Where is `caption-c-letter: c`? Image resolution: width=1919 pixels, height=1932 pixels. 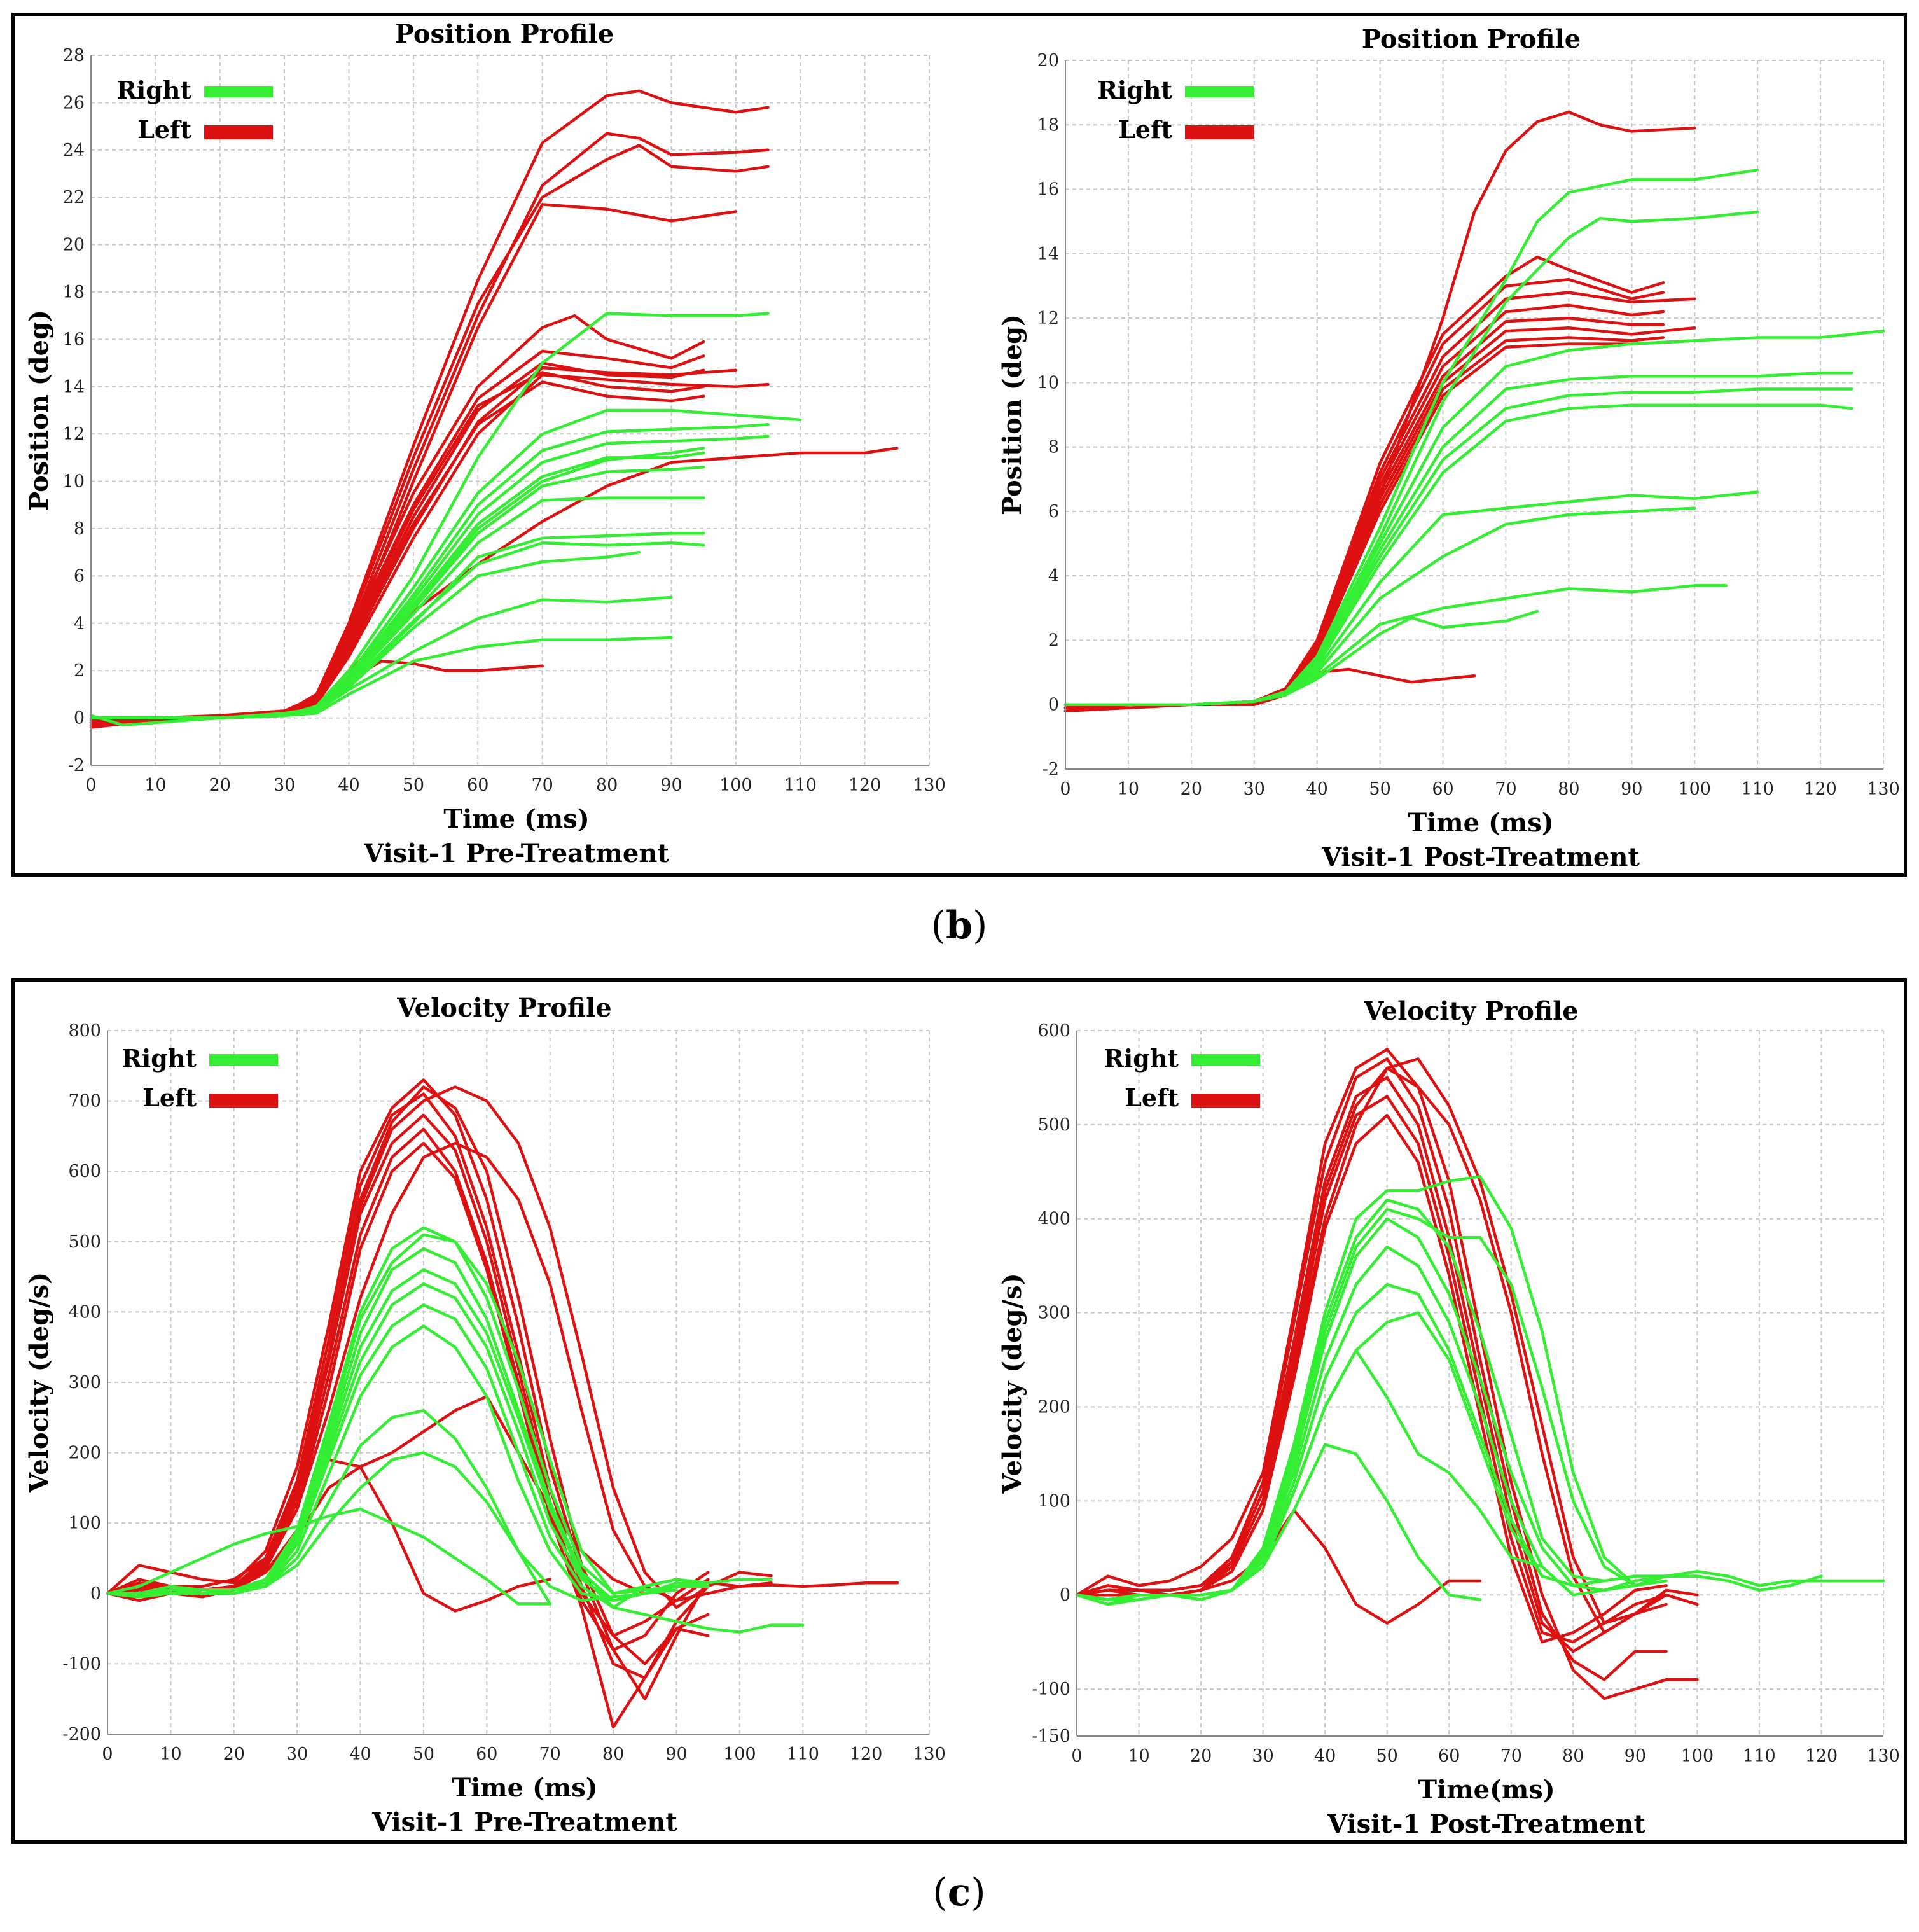
caption-c-letter: c is located at coordinates (959, 1892).